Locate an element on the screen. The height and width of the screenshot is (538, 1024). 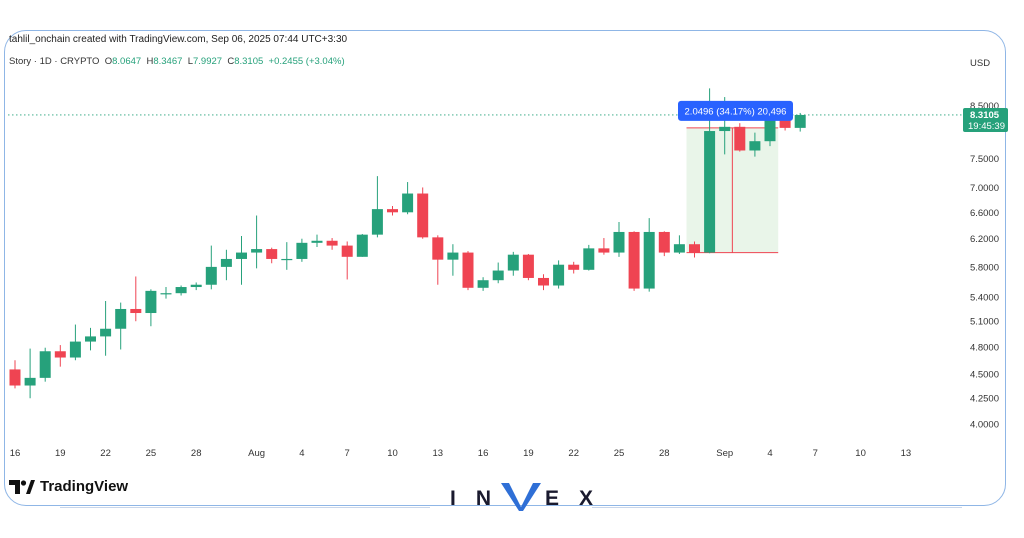
low-value: 7.9927 is located at coordinates (207, 61).